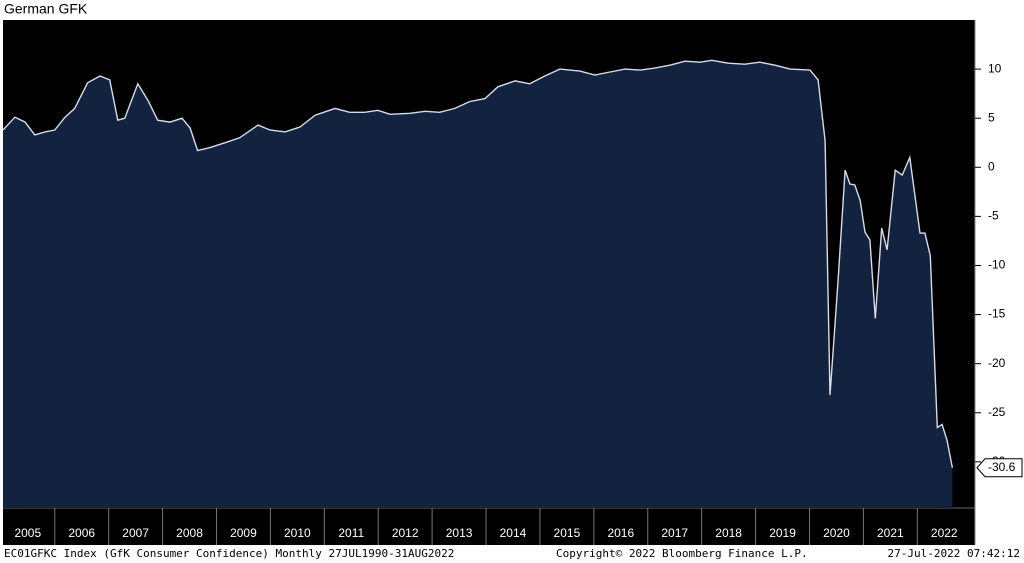  What do you see at coordinates (954, 553) in the screenshot?
I see `footer-timestamp: 27-Jul-2022 07:42:12` at bounding box center [954, 553].